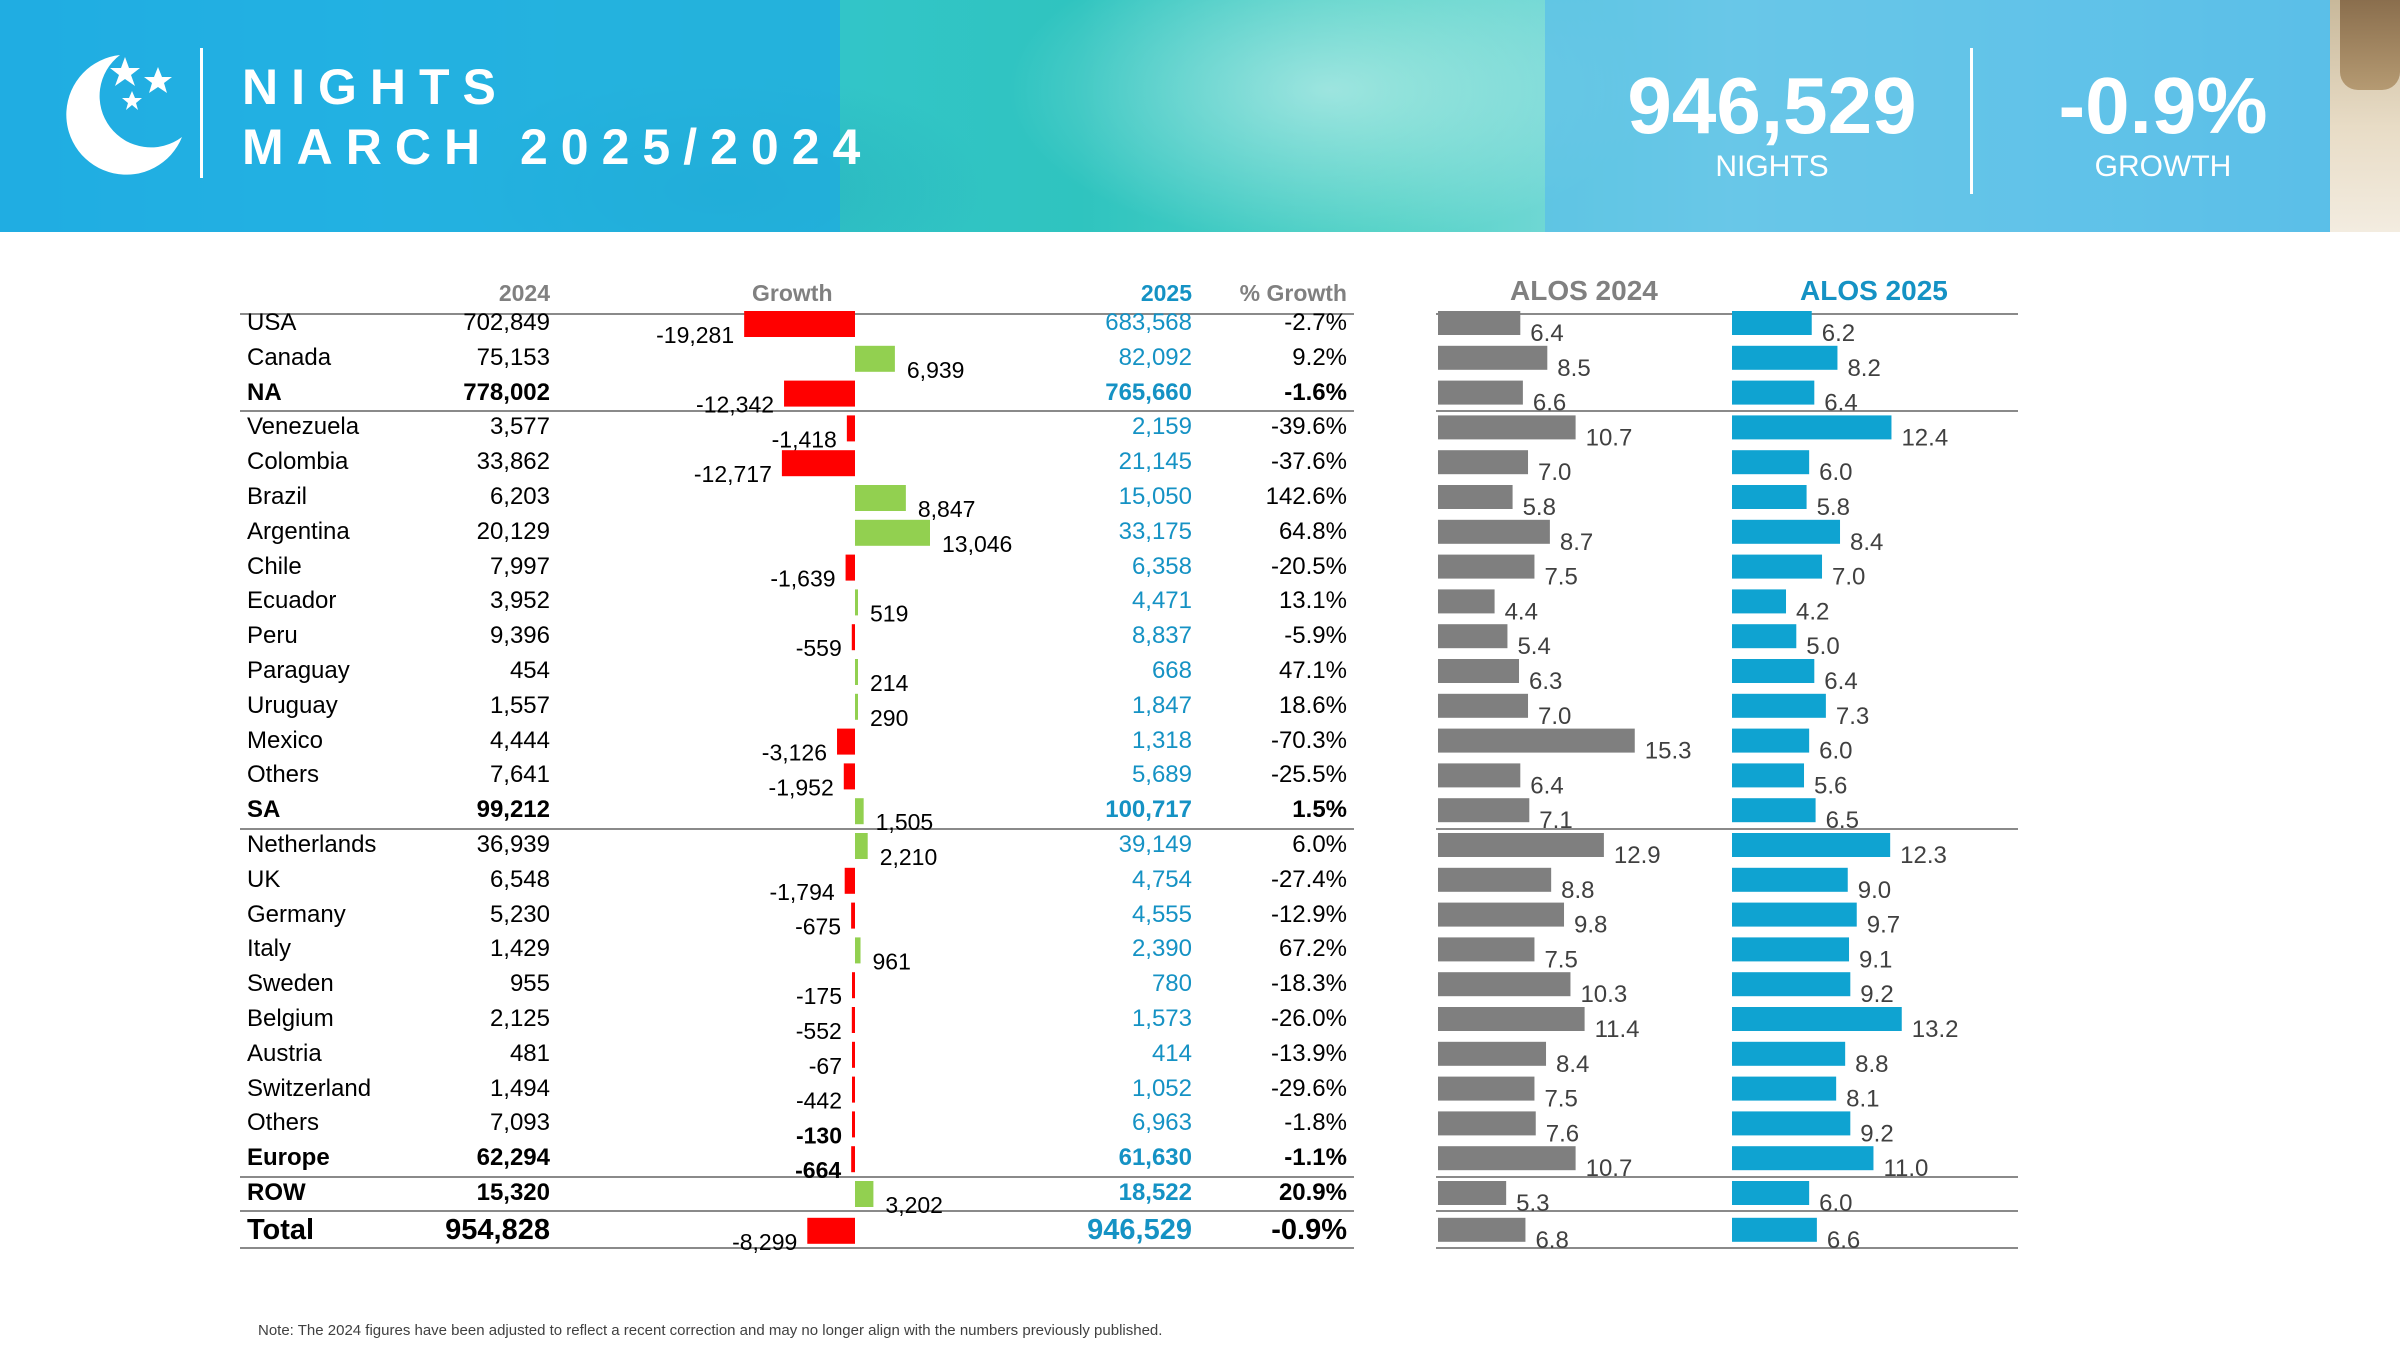 This screenshot has width=2400, height=1350. Describe the element at coordinates (272, 322) in the screenshot. I see `row-country-0: USA` at that location.